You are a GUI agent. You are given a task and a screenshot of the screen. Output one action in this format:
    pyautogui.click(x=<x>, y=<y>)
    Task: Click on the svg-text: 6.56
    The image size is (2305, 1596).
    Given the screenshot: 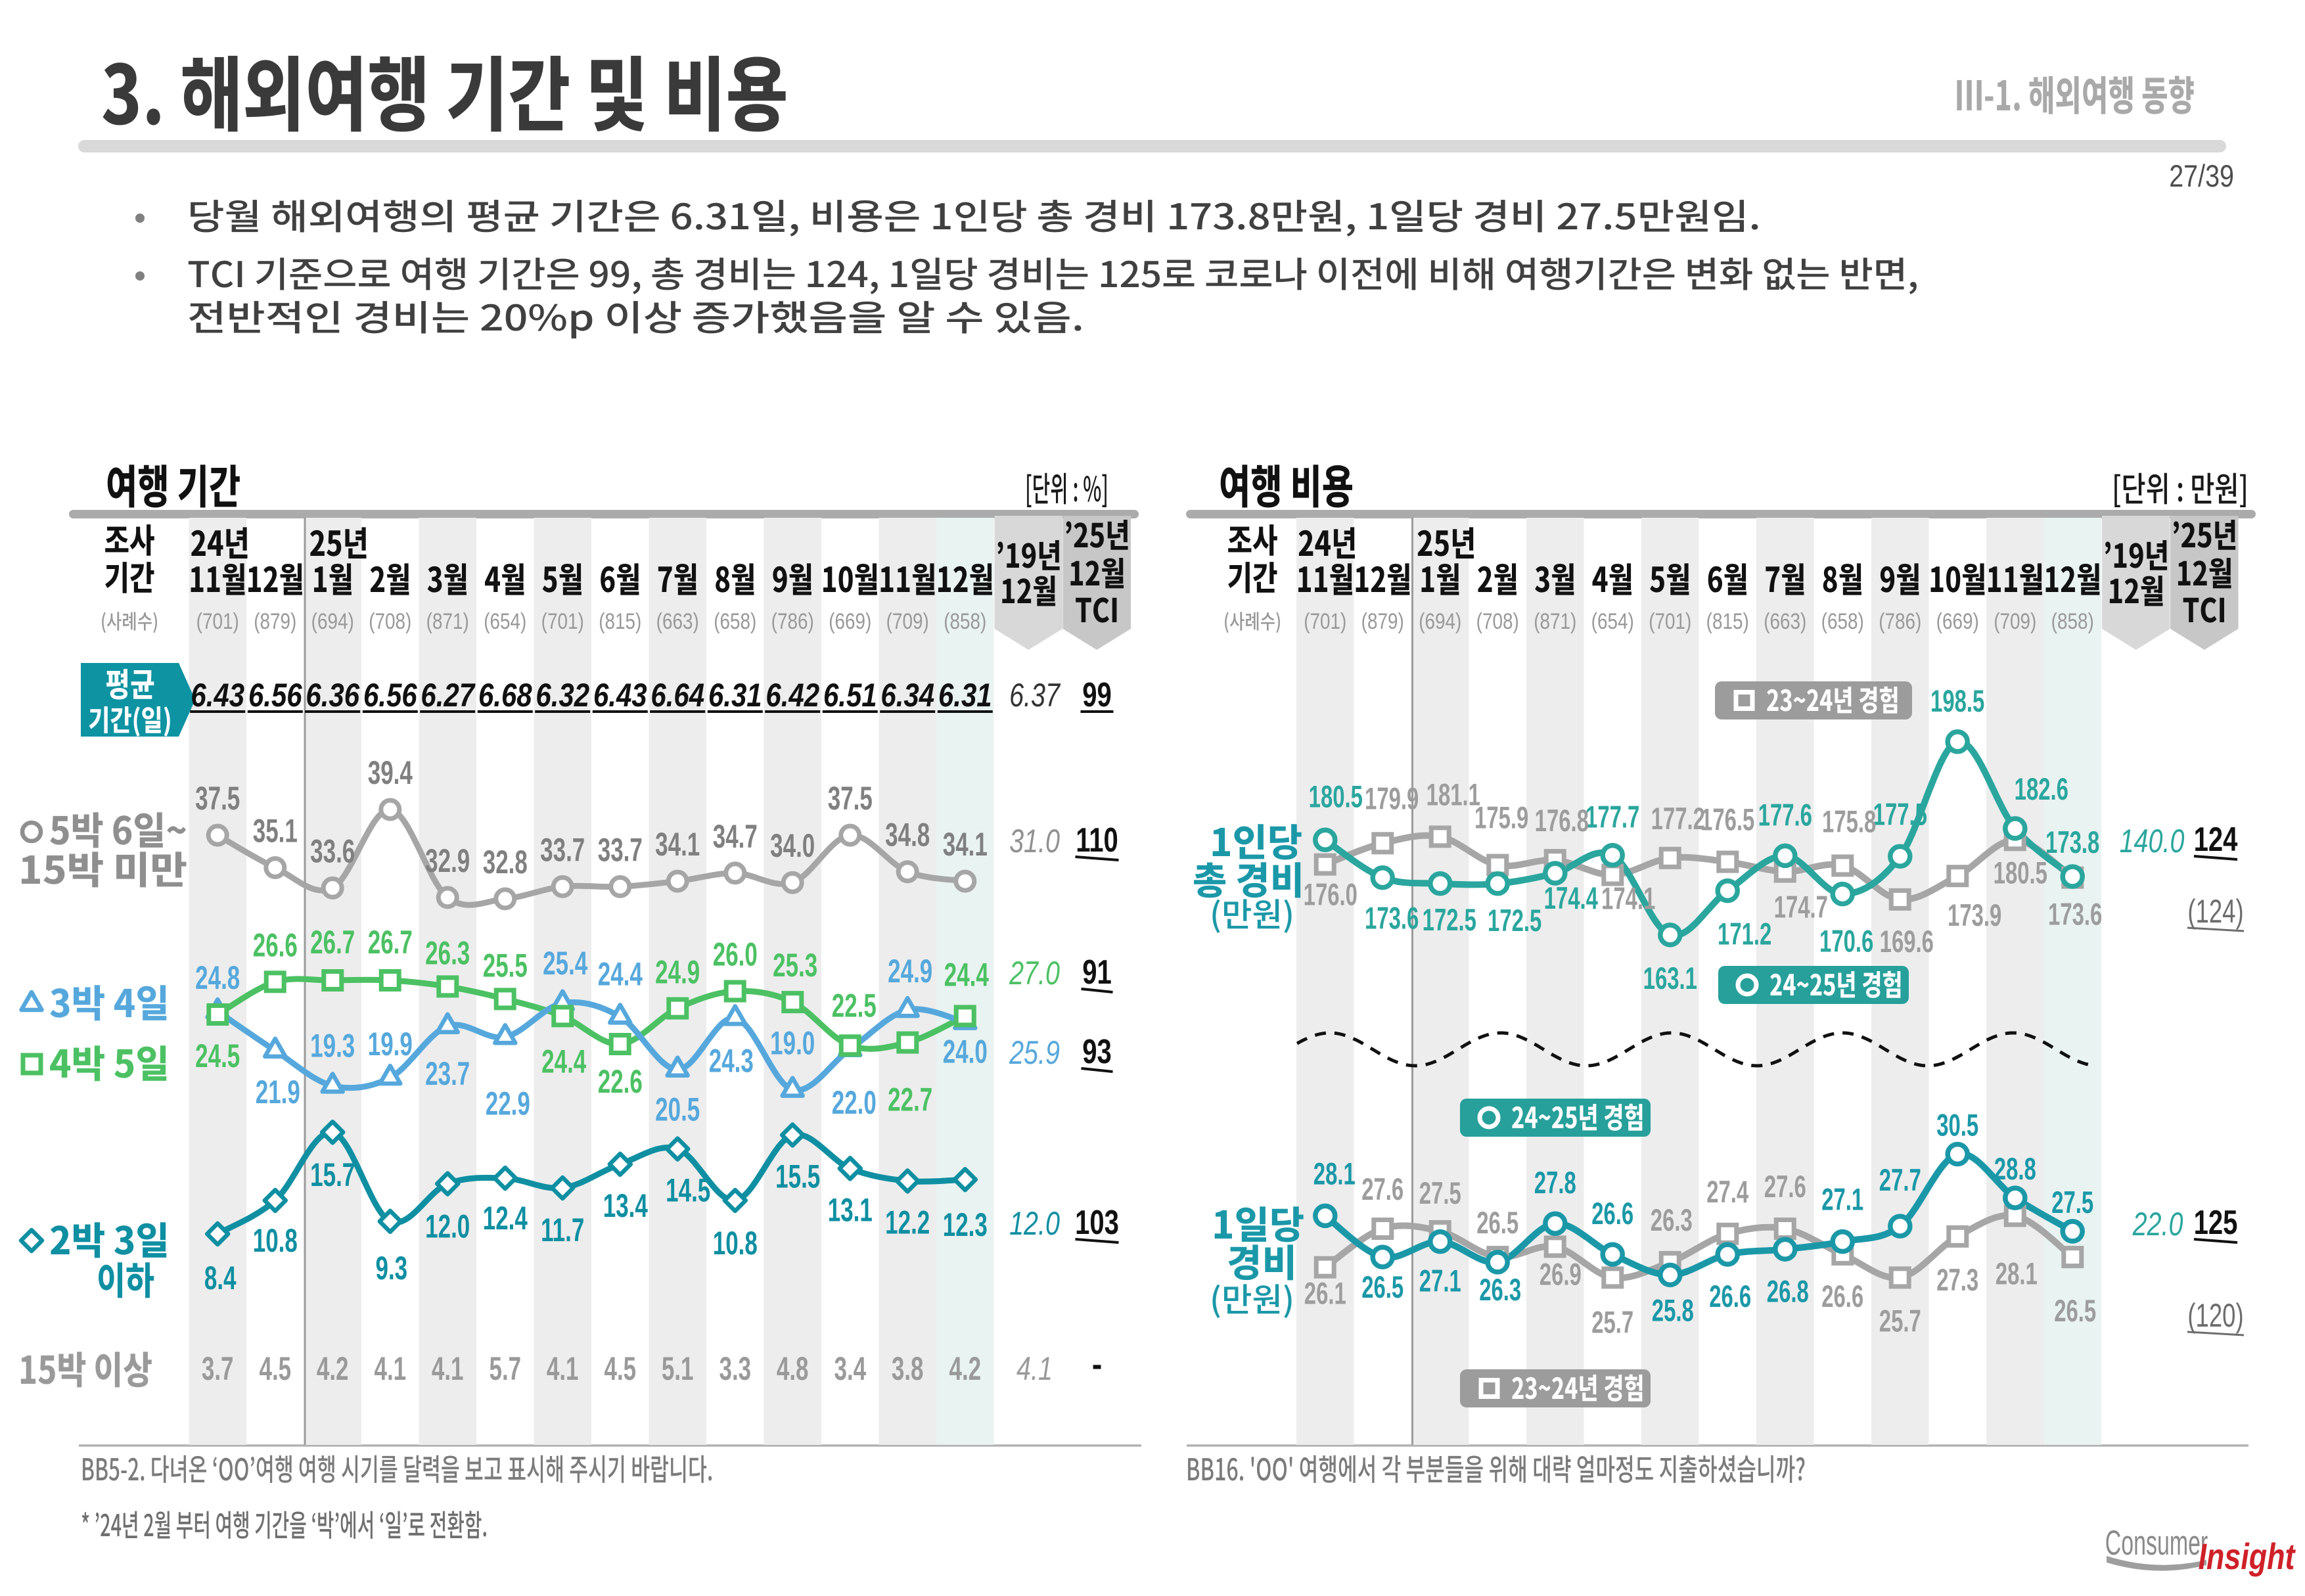 What is the action you would take?
    pyautogui.click(x=390, y=695)
    